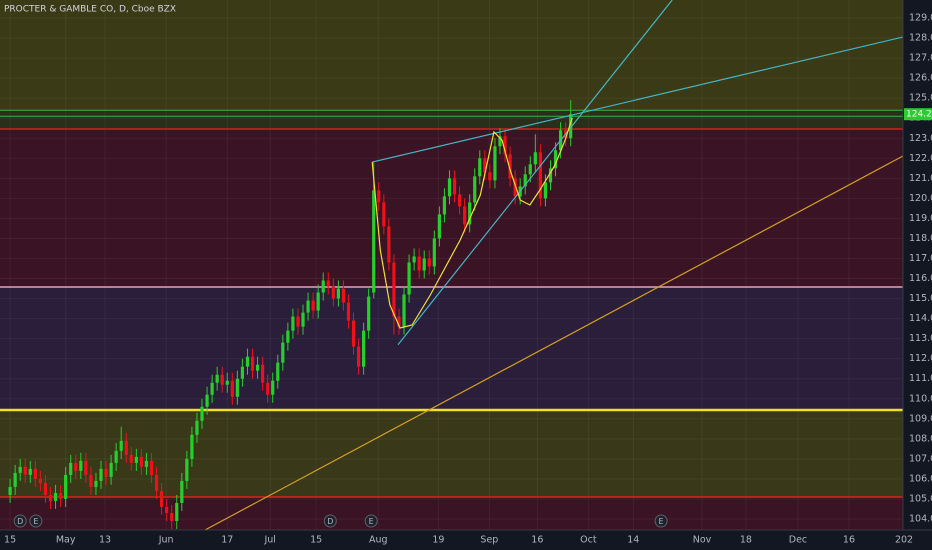 The width and height of the screenshot is (932, 550). I want to click on last-price-tag, so click(918, 114).